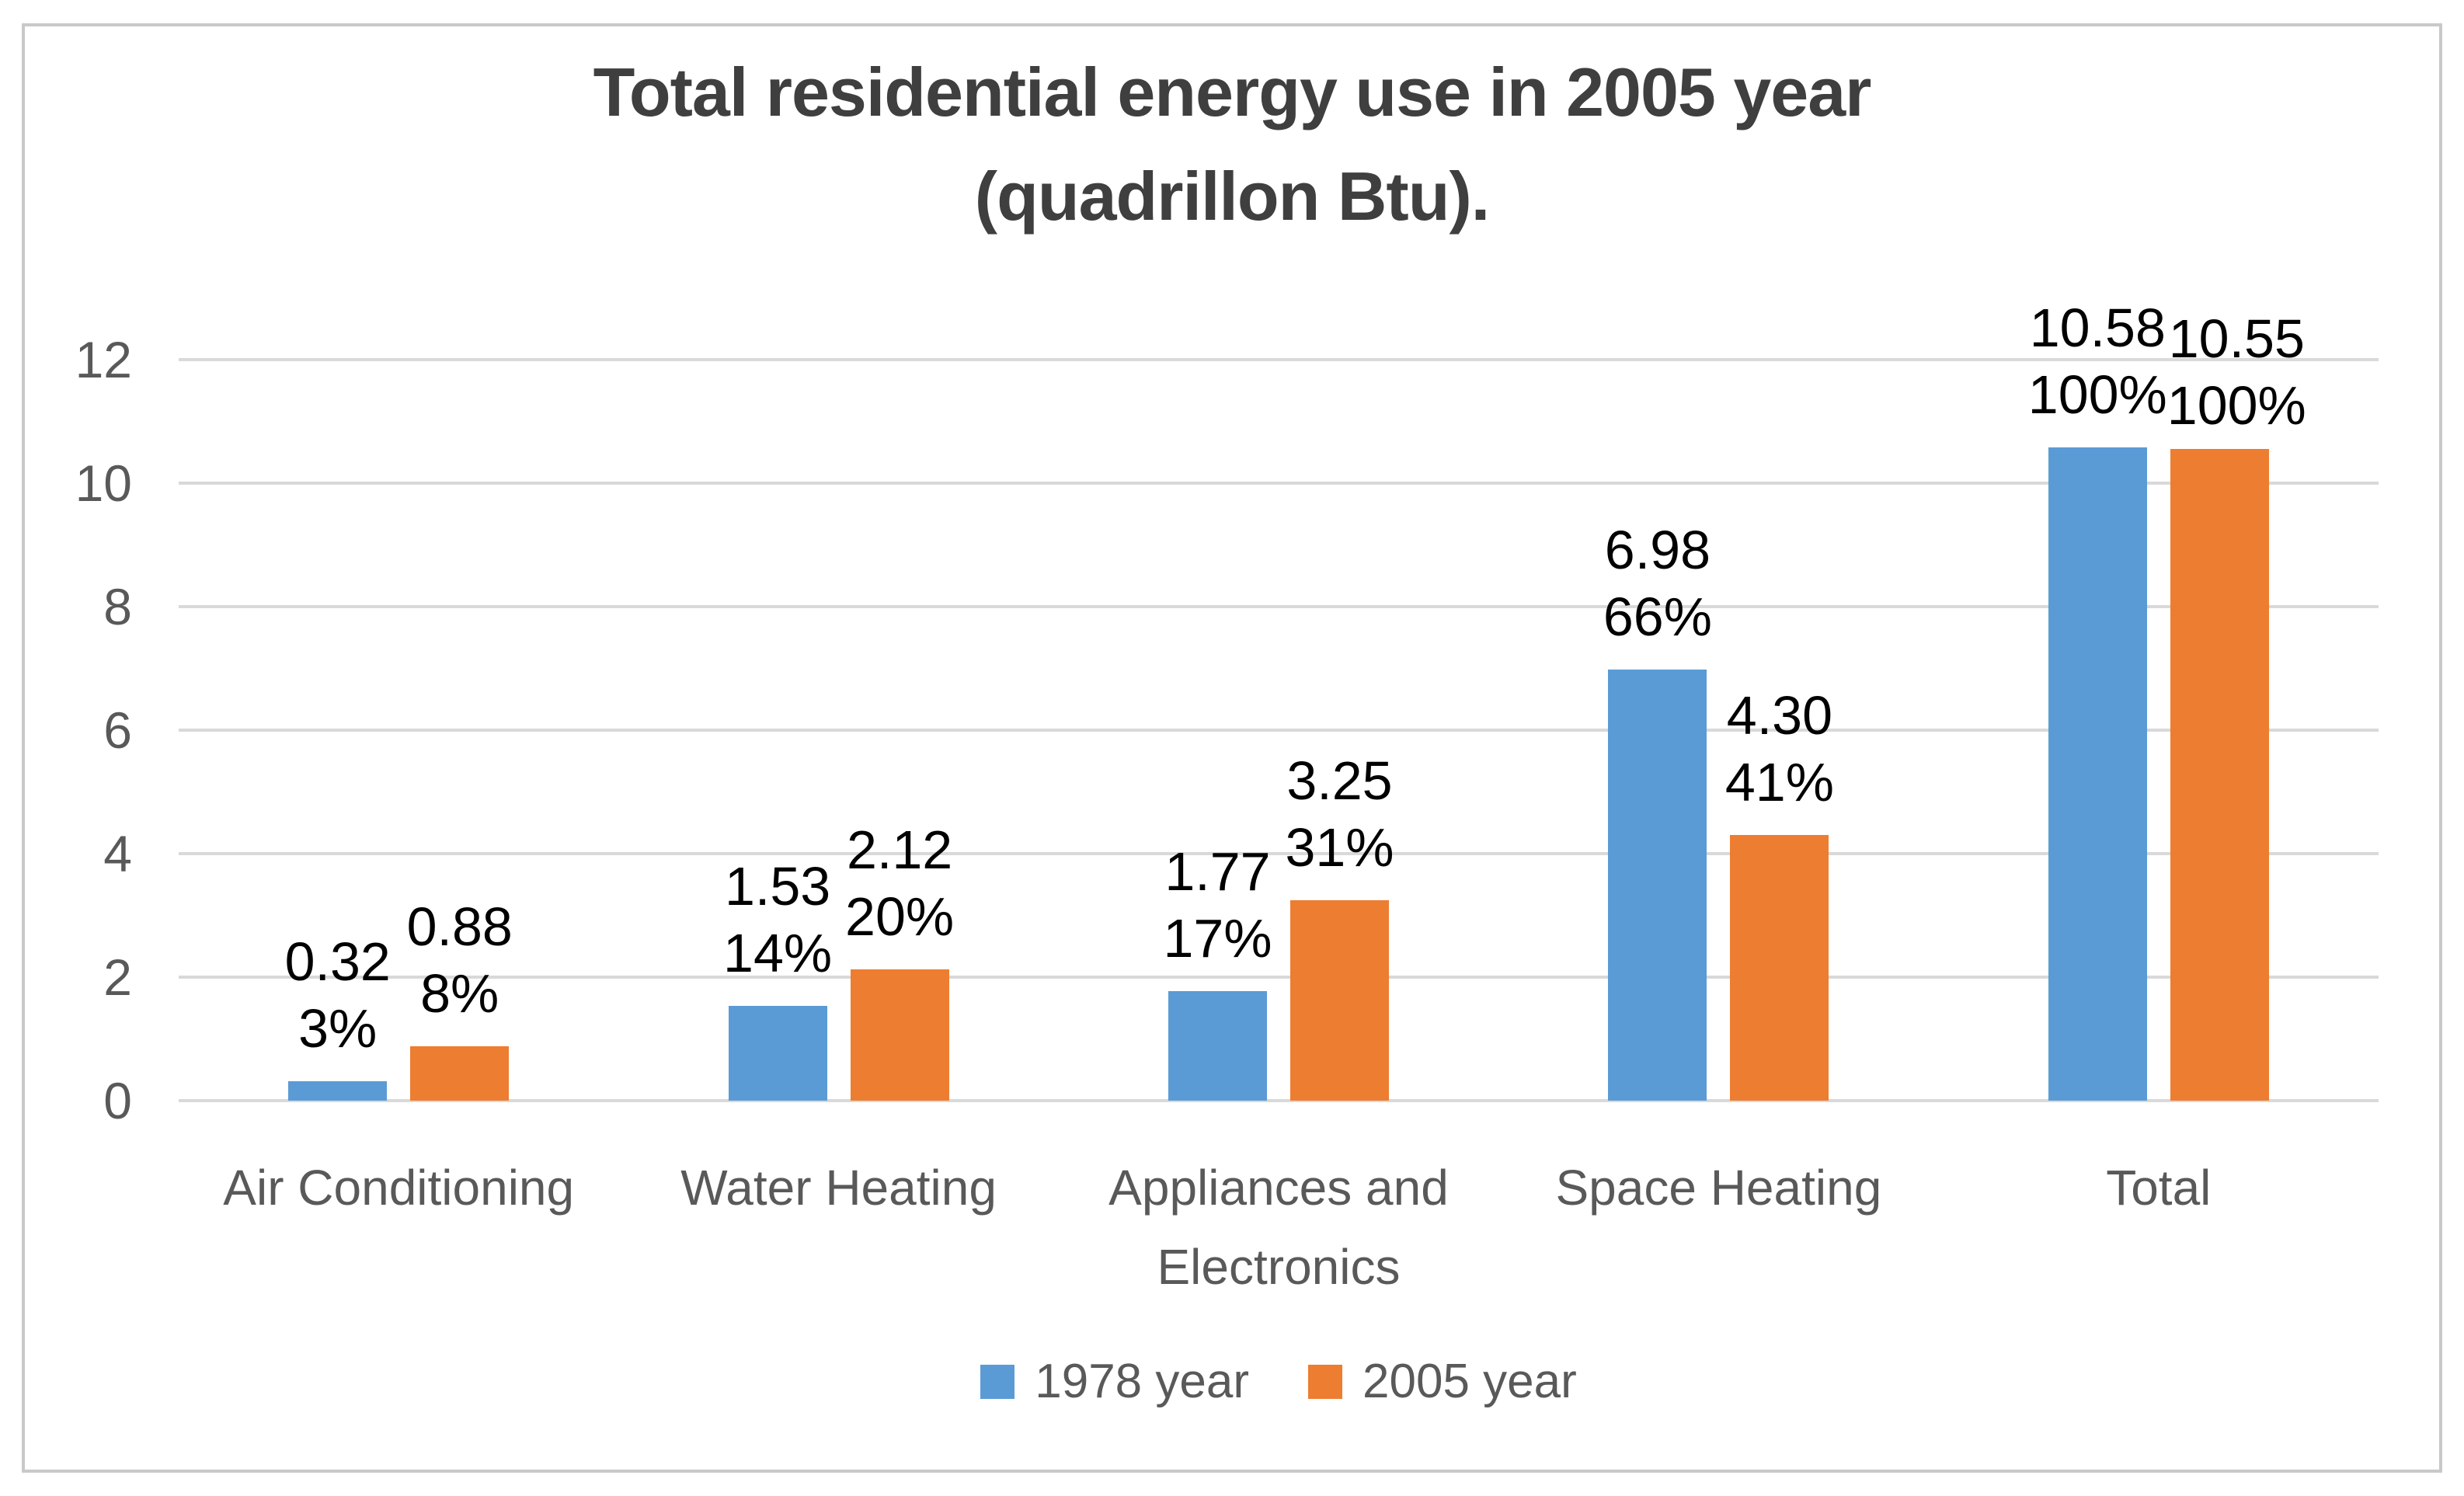 The height and width of the screenshot is (1496, 2464). Describe the element at coordinates (778, 953) in the screenshot. I see `data-label-percent: 14%` at that location.